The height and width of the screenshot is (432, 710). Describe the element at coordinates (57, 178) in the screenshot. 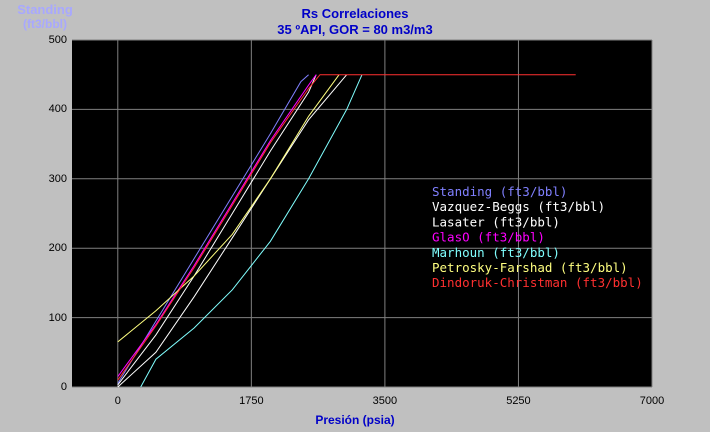

I see `y-tick-label-3: 300` at that location.